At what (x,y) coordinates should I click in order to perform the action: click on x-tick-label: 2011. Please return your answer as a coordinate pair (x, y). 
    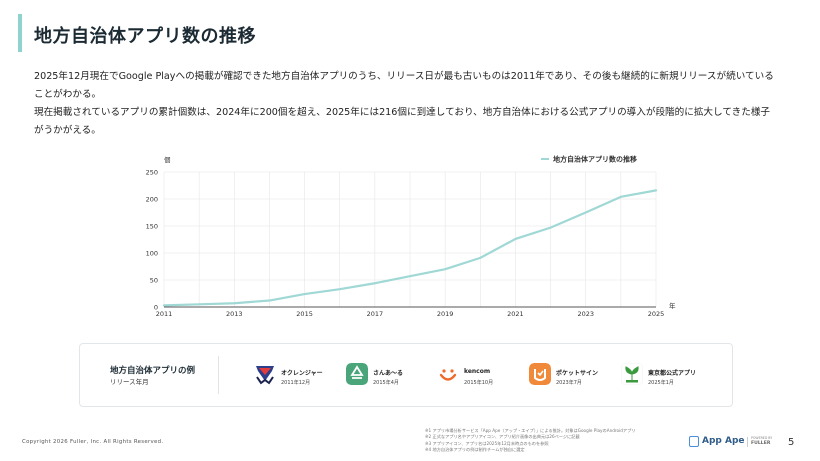
    Looking at the image, I should click on (164, 314).